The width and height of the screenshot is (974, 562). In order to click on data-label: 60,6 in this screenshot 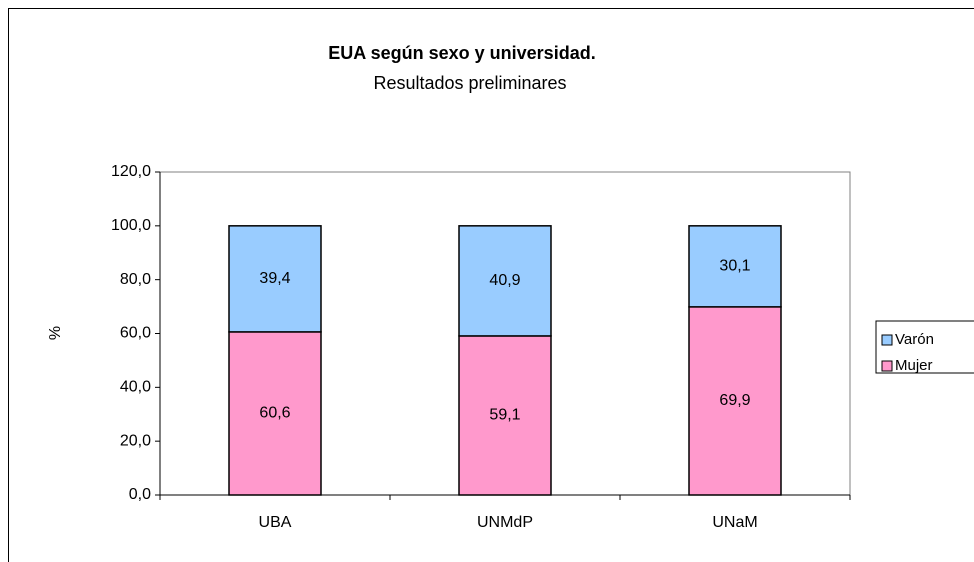, I will do `click(274, 413)`.